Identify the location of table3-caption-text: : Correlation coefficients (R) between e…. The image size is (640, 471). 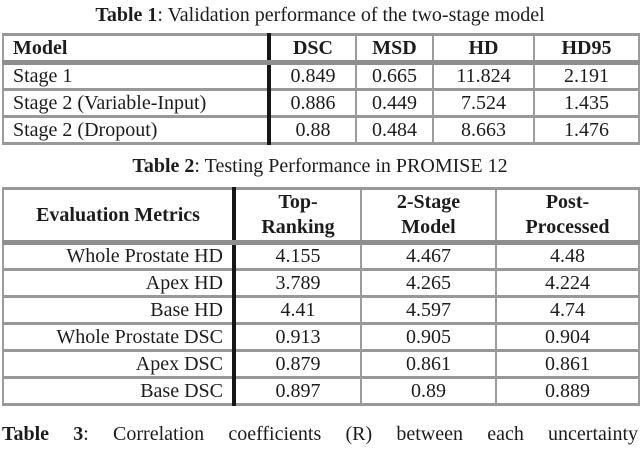
(360, 434).